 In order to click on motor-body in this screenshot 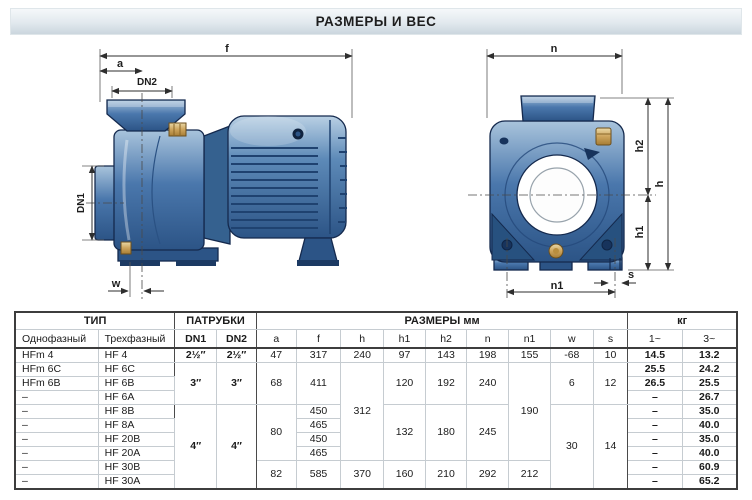, I will do `click(287, 177)`.